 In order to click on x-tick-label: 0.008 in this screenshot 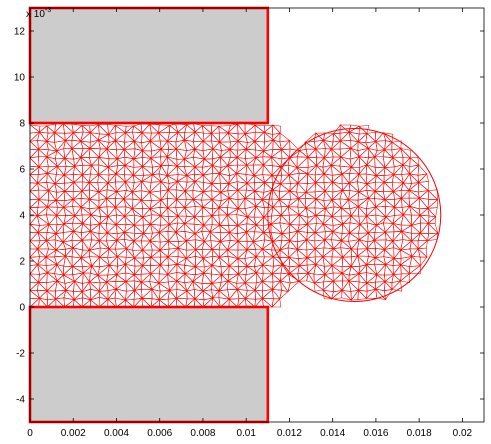, I will do `click(202, 433)`.